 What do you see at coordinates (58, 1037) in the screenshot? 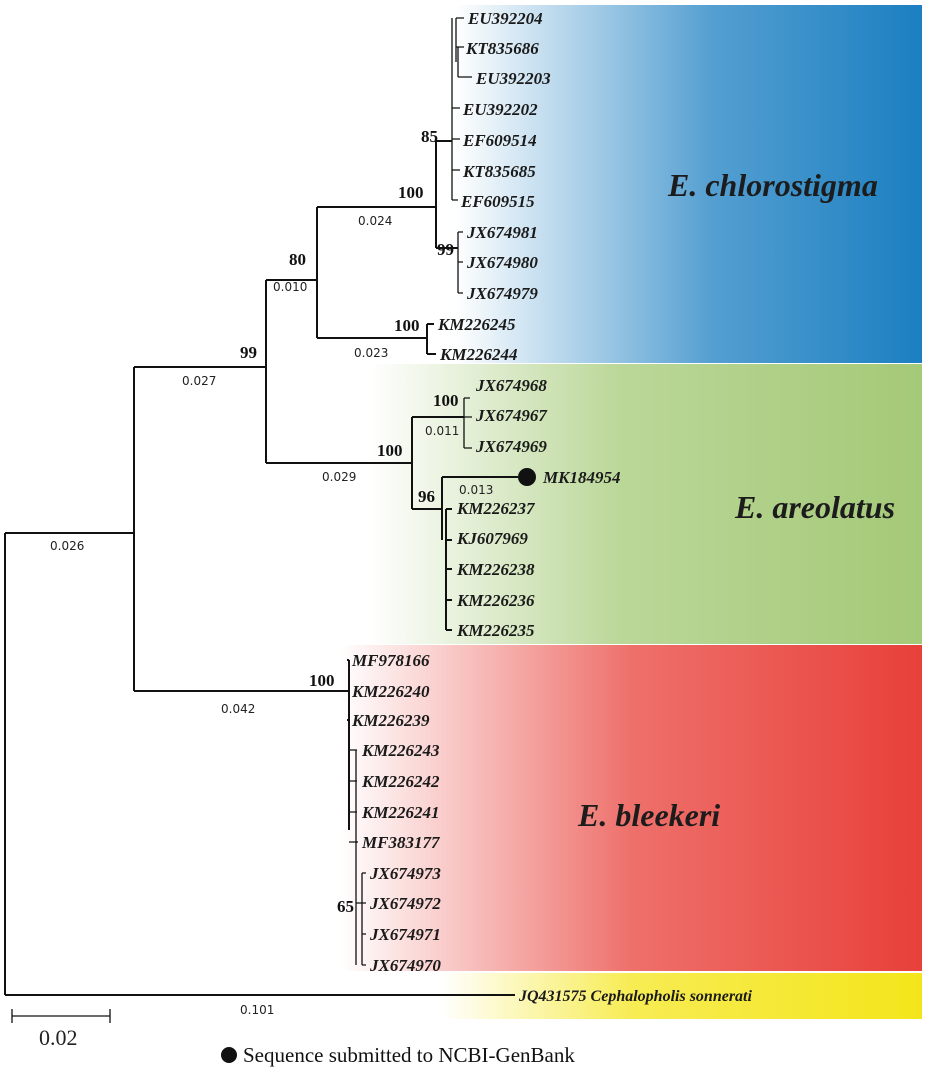
I see `scale-bar-label: 0.02` at bounding box center [58, 1037].